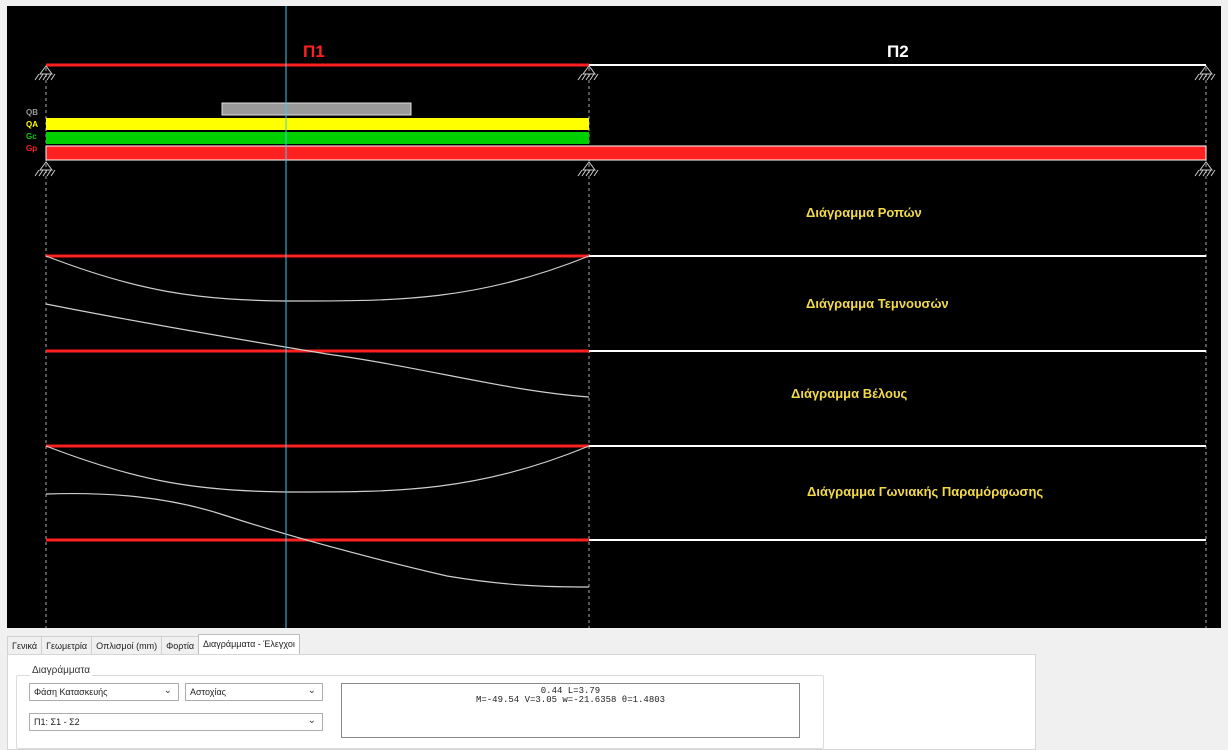 This screenshot has height=750, width=1228. Describe the element at coordinates (176, 722) in the screenshot. I see `span-select: Π1: Σ1 - Σ2 ⌄` at that location.